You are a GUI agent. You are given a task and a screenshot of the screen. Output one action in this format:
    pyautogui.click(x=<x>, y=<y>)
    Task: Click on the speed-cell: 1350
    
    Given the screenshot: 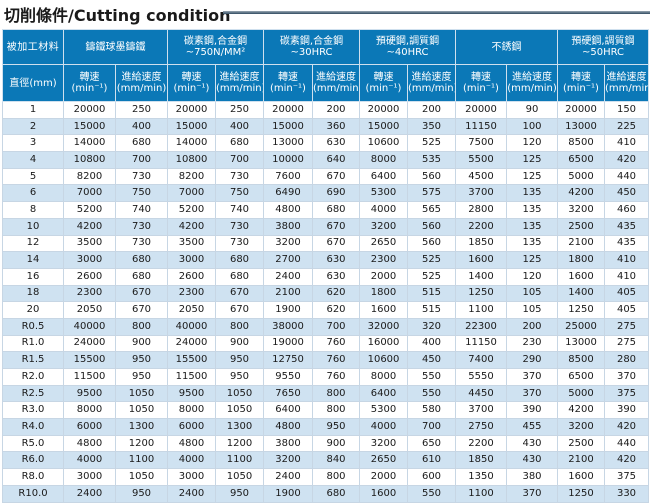 What is the action you would take?
    pyautogui.click(x=481, y=477)
    